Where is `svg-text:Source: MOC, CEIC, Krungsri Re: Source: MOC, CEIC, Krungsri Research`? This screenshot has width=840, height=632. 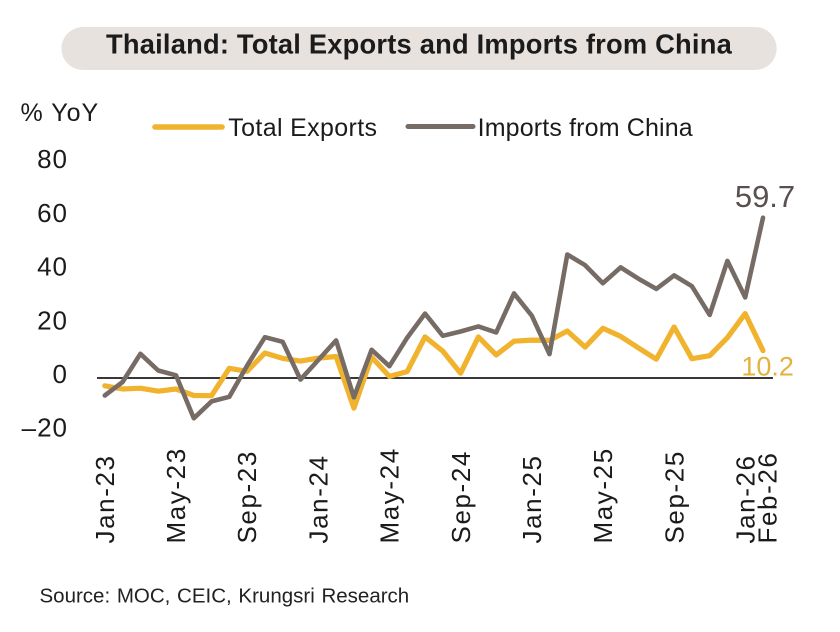
svg-text:Source: MOC, CEIC, Krungsri Re: Source: MOC, CEIC, Krungsri Research is located at coordinates (225, 595).